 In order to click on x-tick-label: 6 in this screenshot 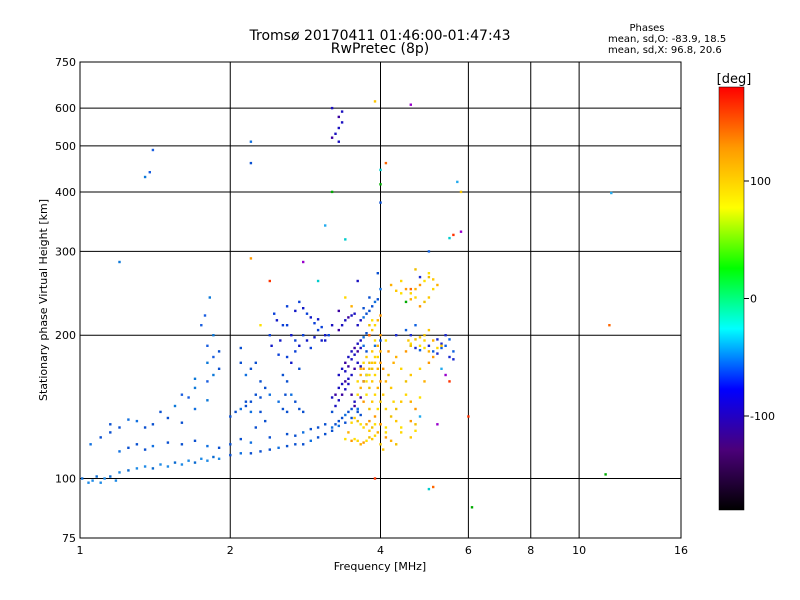, I will do `click(468, 550)`.